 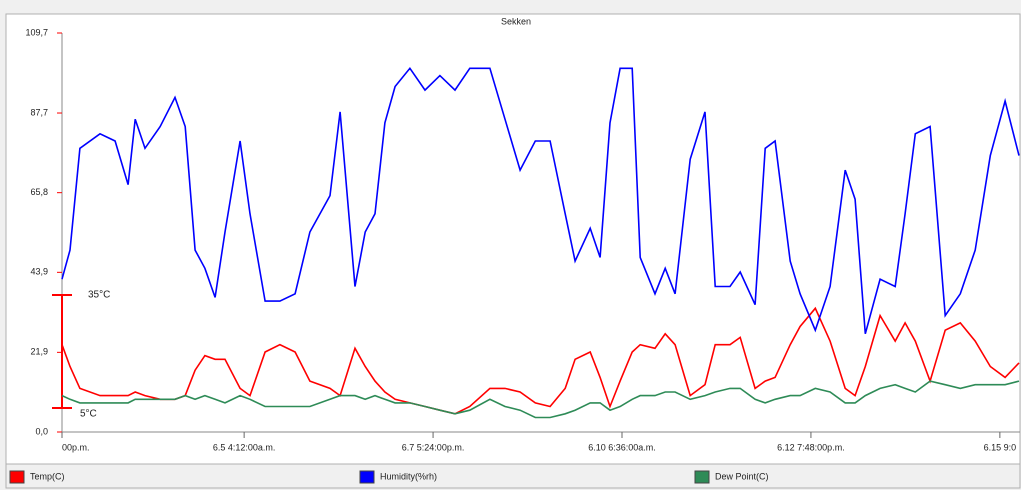 What do you see at coordinates (41, 431) in the screenshot?
I see `y-tick-label: 0,0` at bounding box center [41, 431].